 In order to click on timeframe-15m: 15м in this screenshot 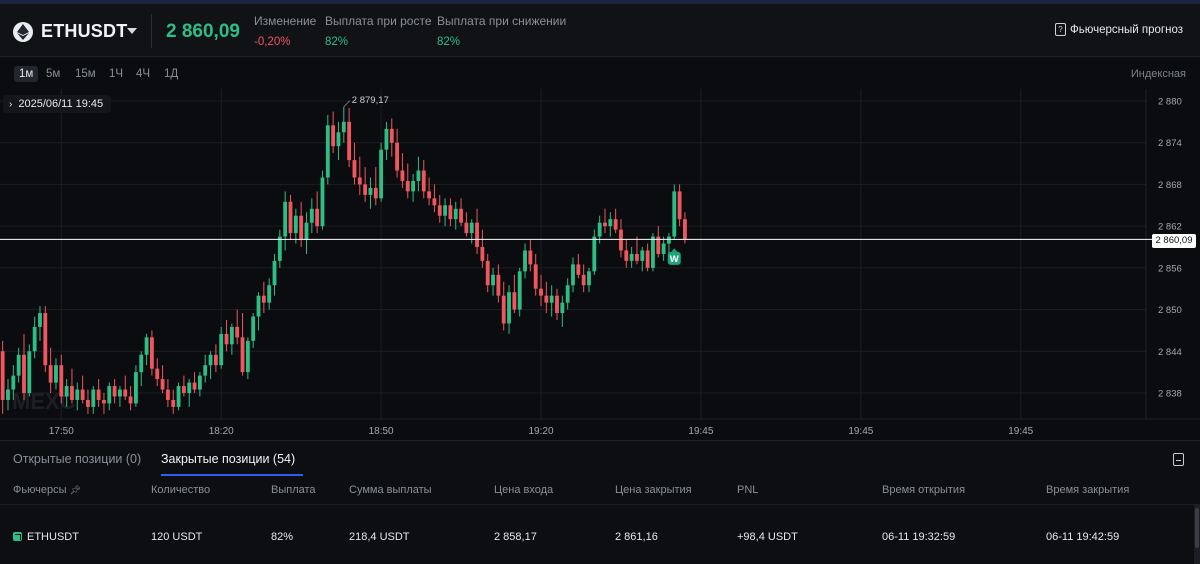, I will do `click(85, 74)`.